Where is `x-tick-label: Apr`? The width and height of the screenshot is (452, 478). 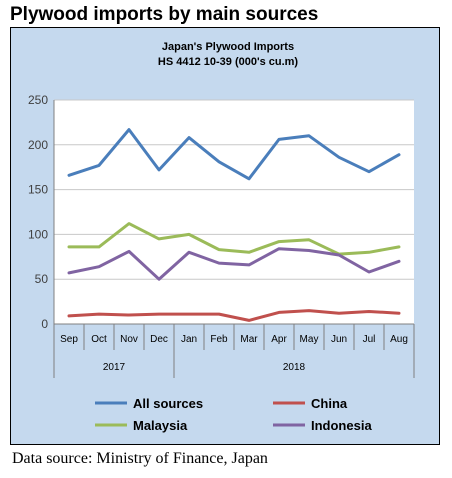 x-tick-label: Apr is located at coordinates (279, 339).